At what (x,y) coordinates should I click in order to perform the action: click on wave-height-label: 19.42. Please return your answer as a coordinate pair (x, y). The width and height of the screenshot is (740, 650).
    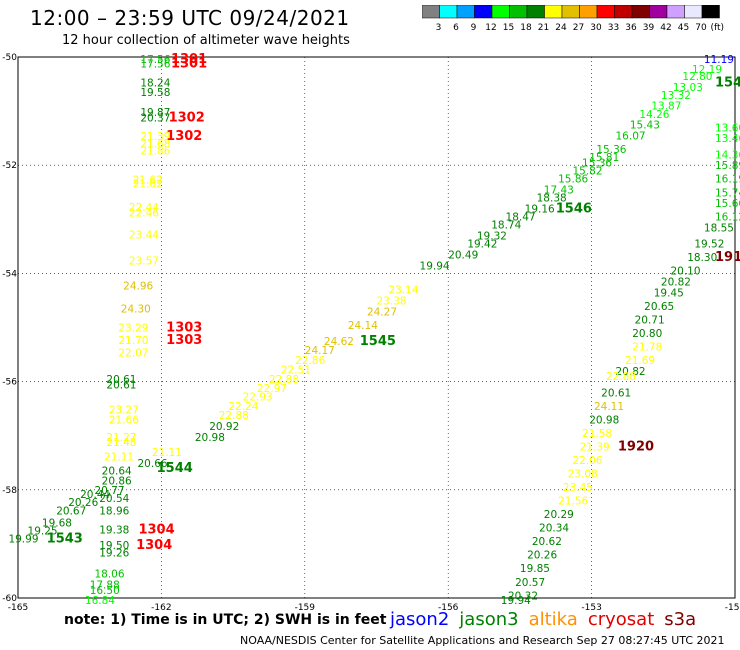
    Looking at the image, I should click on (482, 245).